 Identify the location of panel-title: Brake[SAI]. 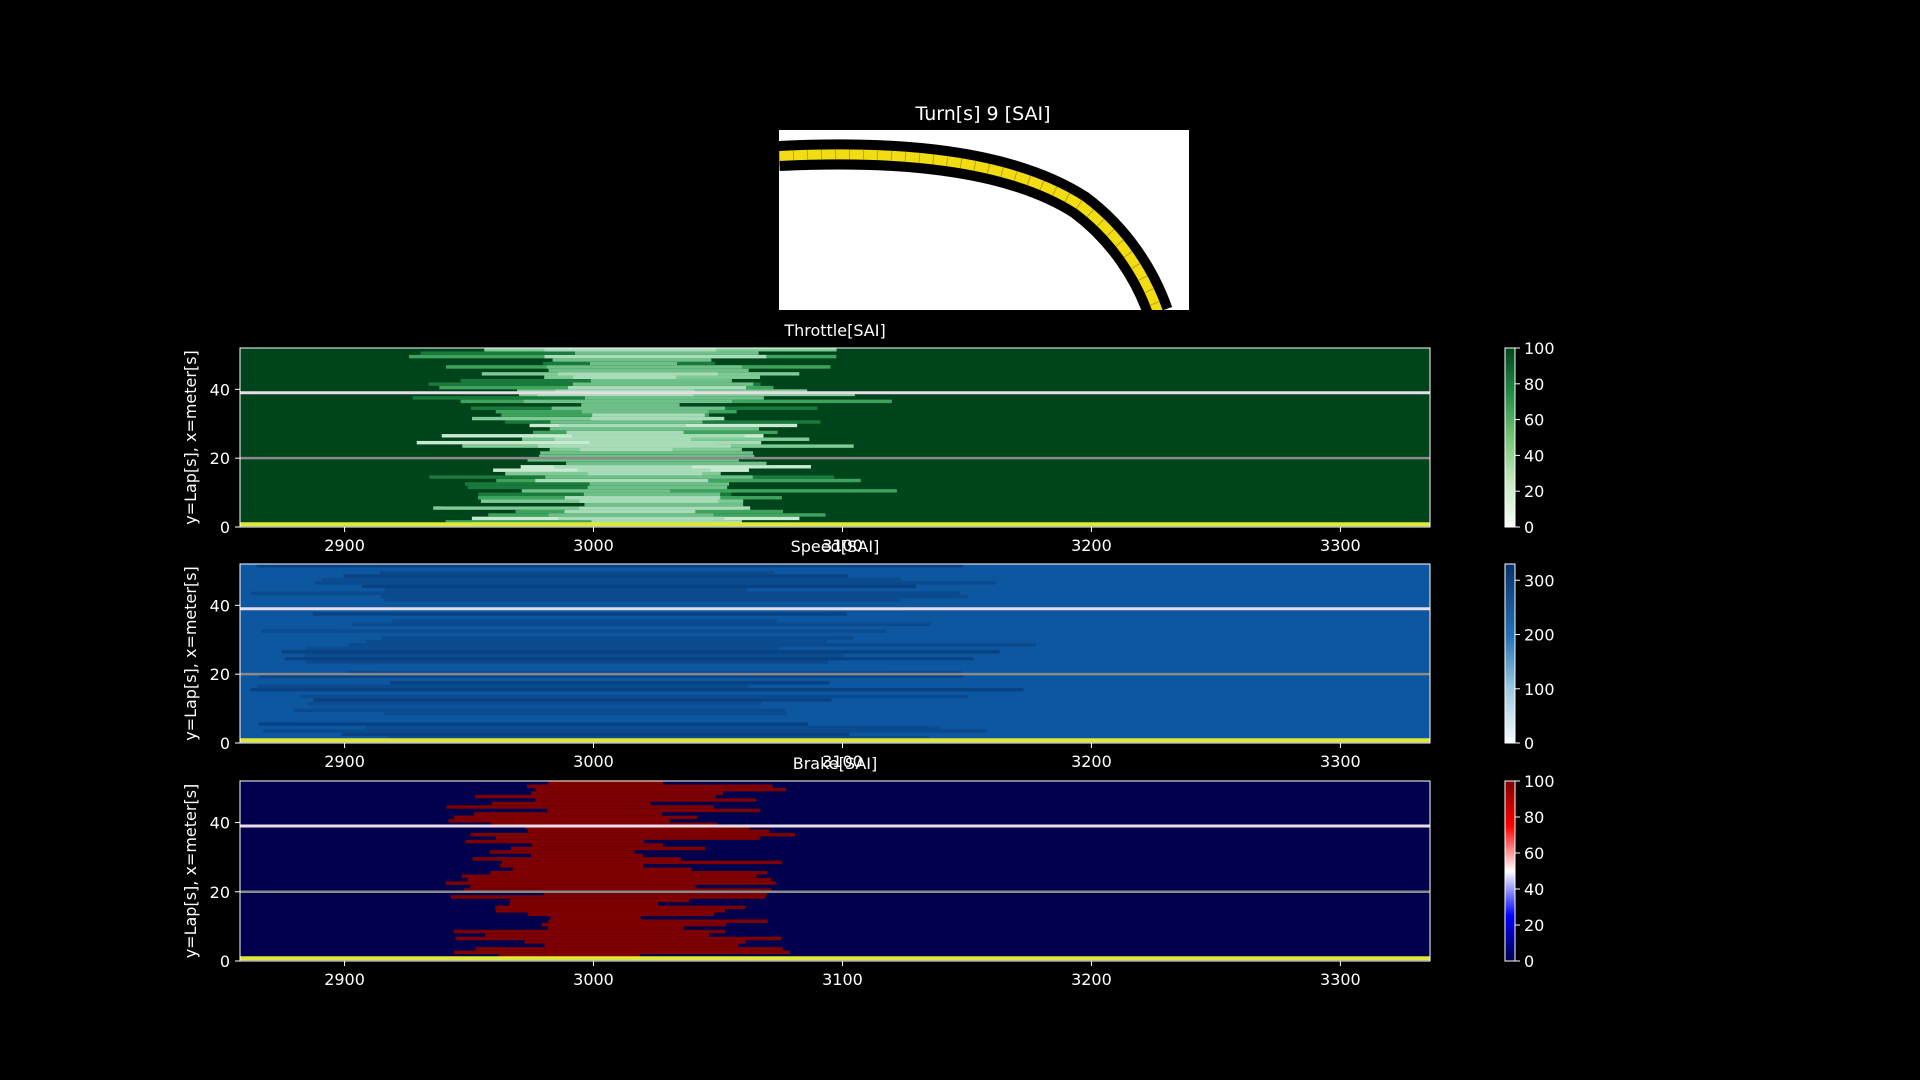
(835, 763).